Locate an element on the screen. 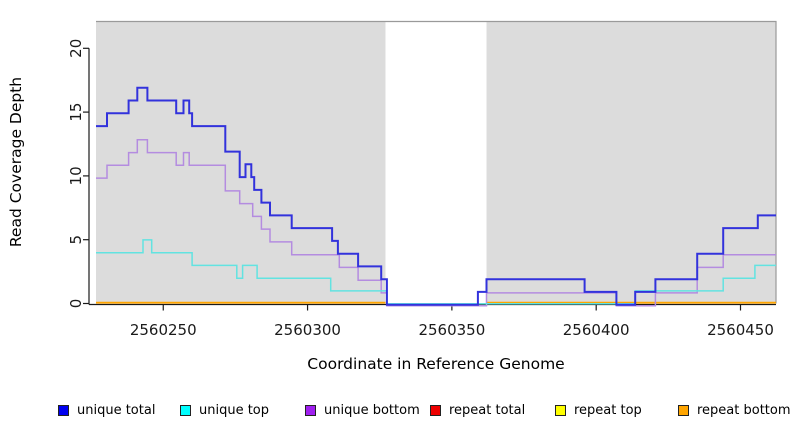 The image size is (792, 432). x-tick-label: 2560250 is located at coordinates (163, 330).